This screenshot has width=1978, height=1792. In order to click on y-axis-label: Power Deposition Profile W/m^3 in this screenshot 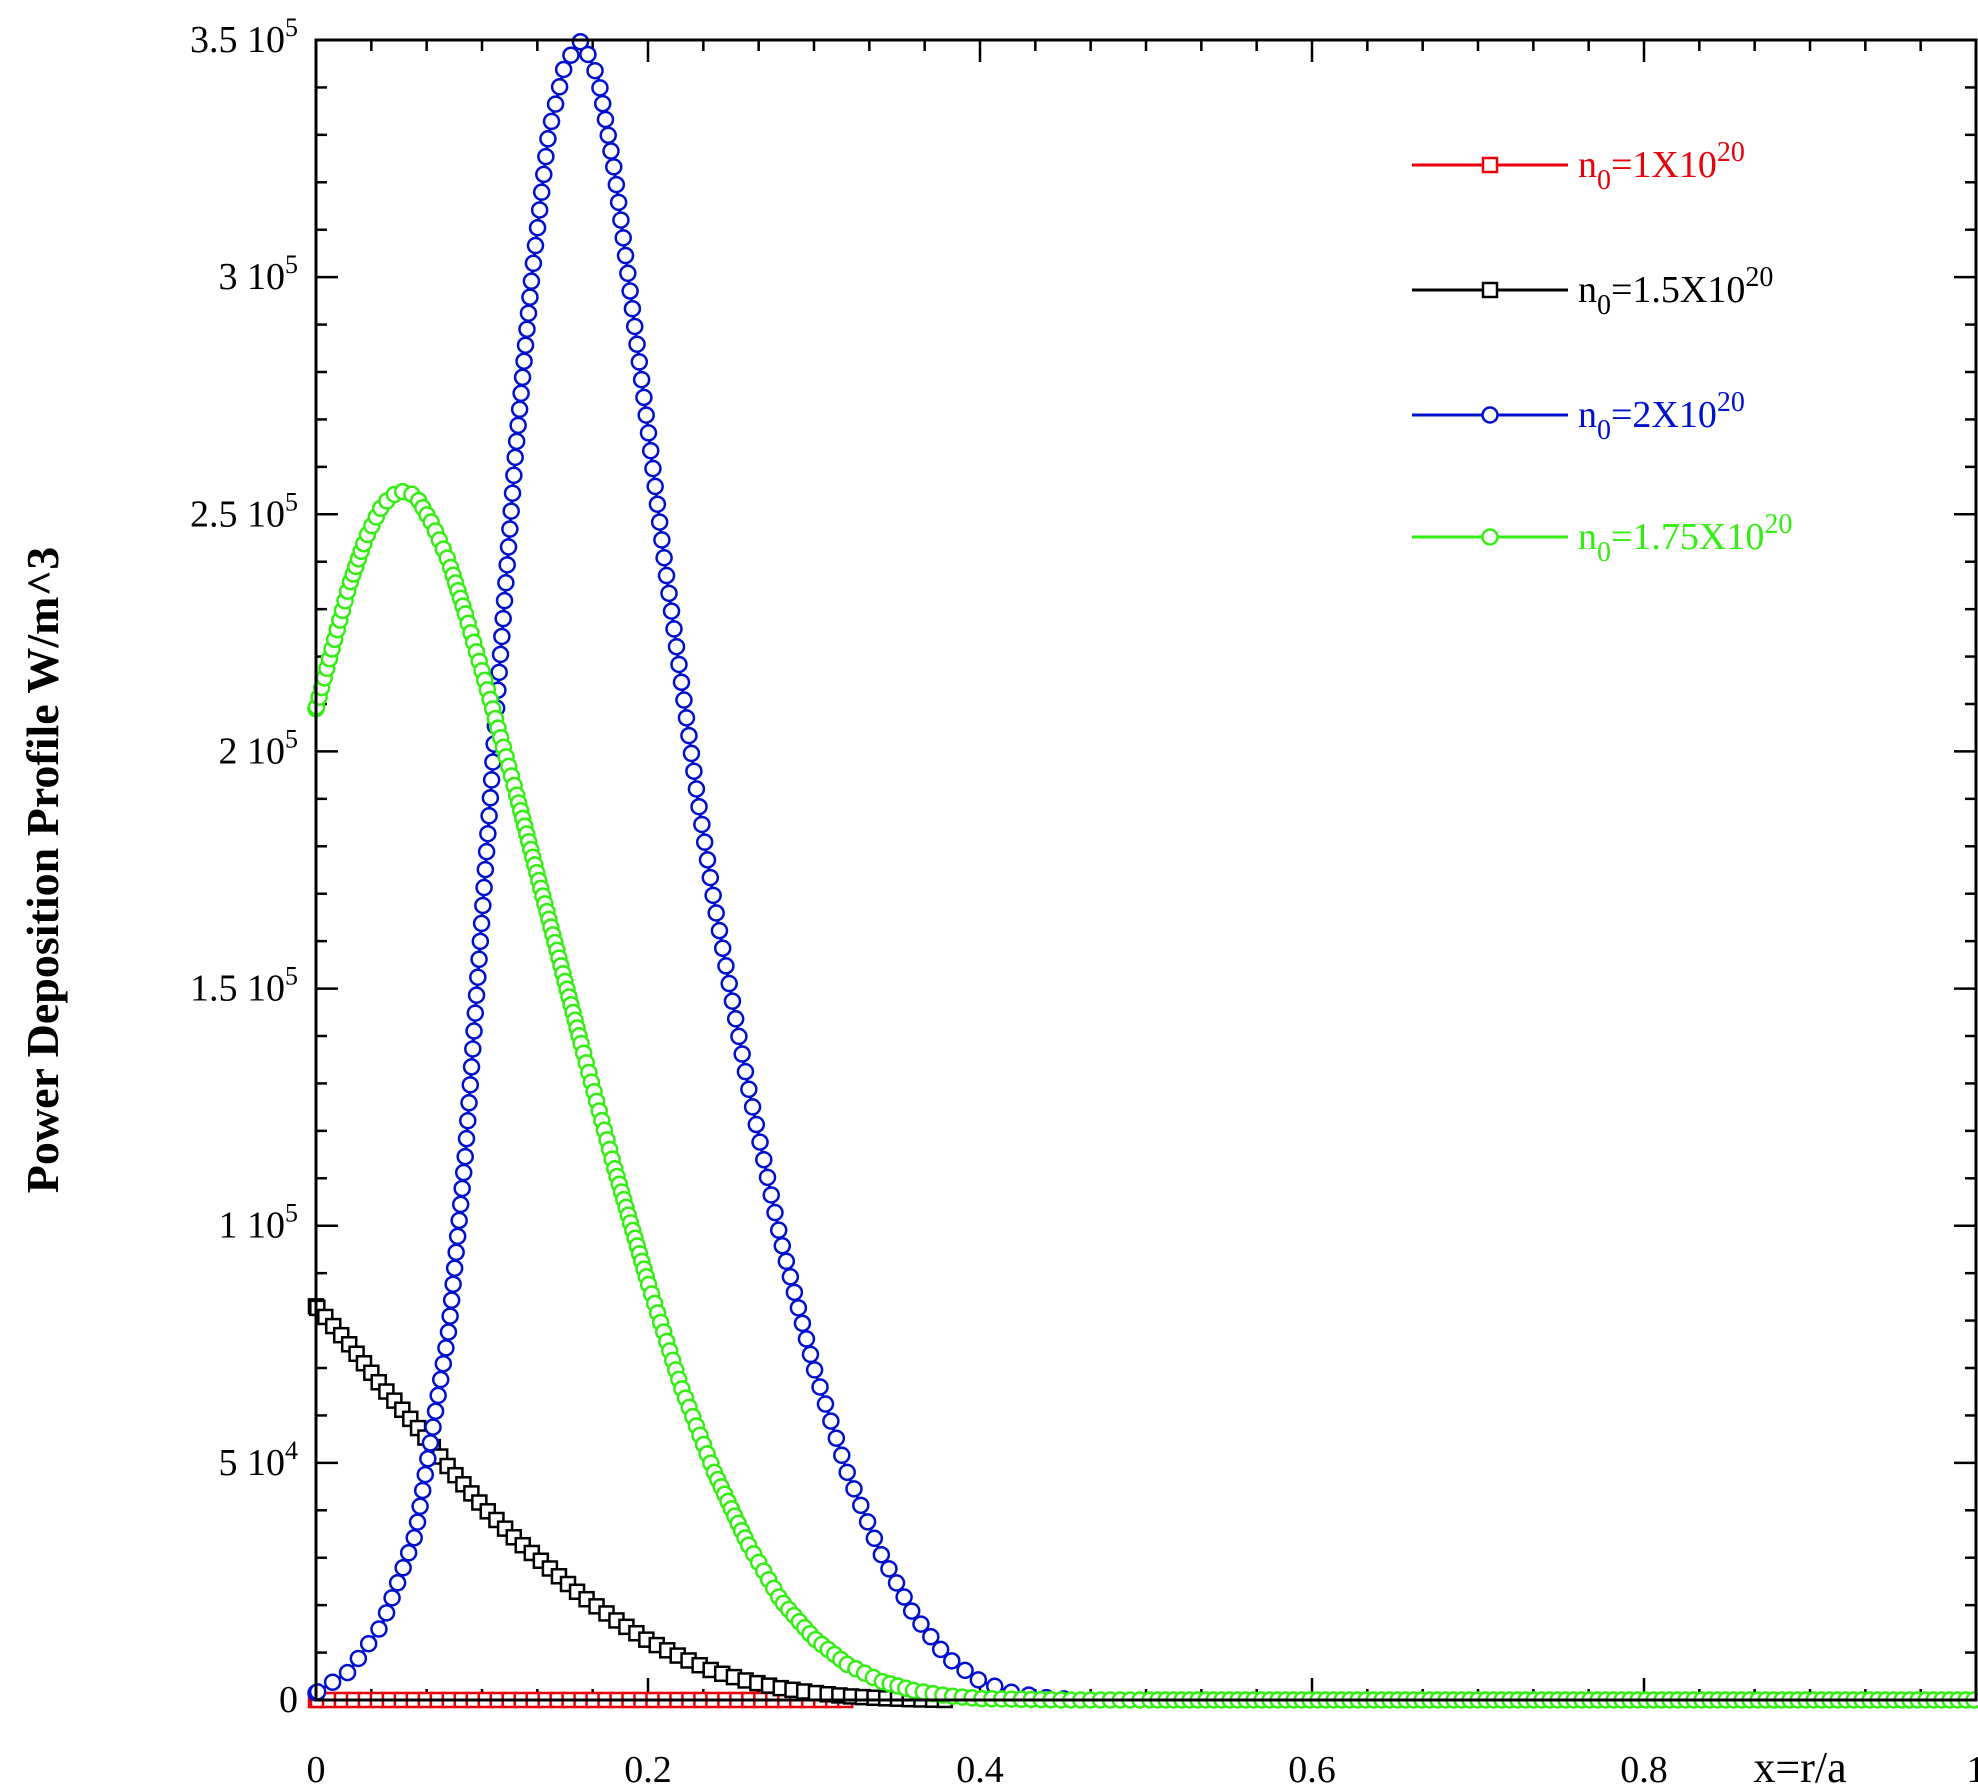, I will do `click(42, 870)`.